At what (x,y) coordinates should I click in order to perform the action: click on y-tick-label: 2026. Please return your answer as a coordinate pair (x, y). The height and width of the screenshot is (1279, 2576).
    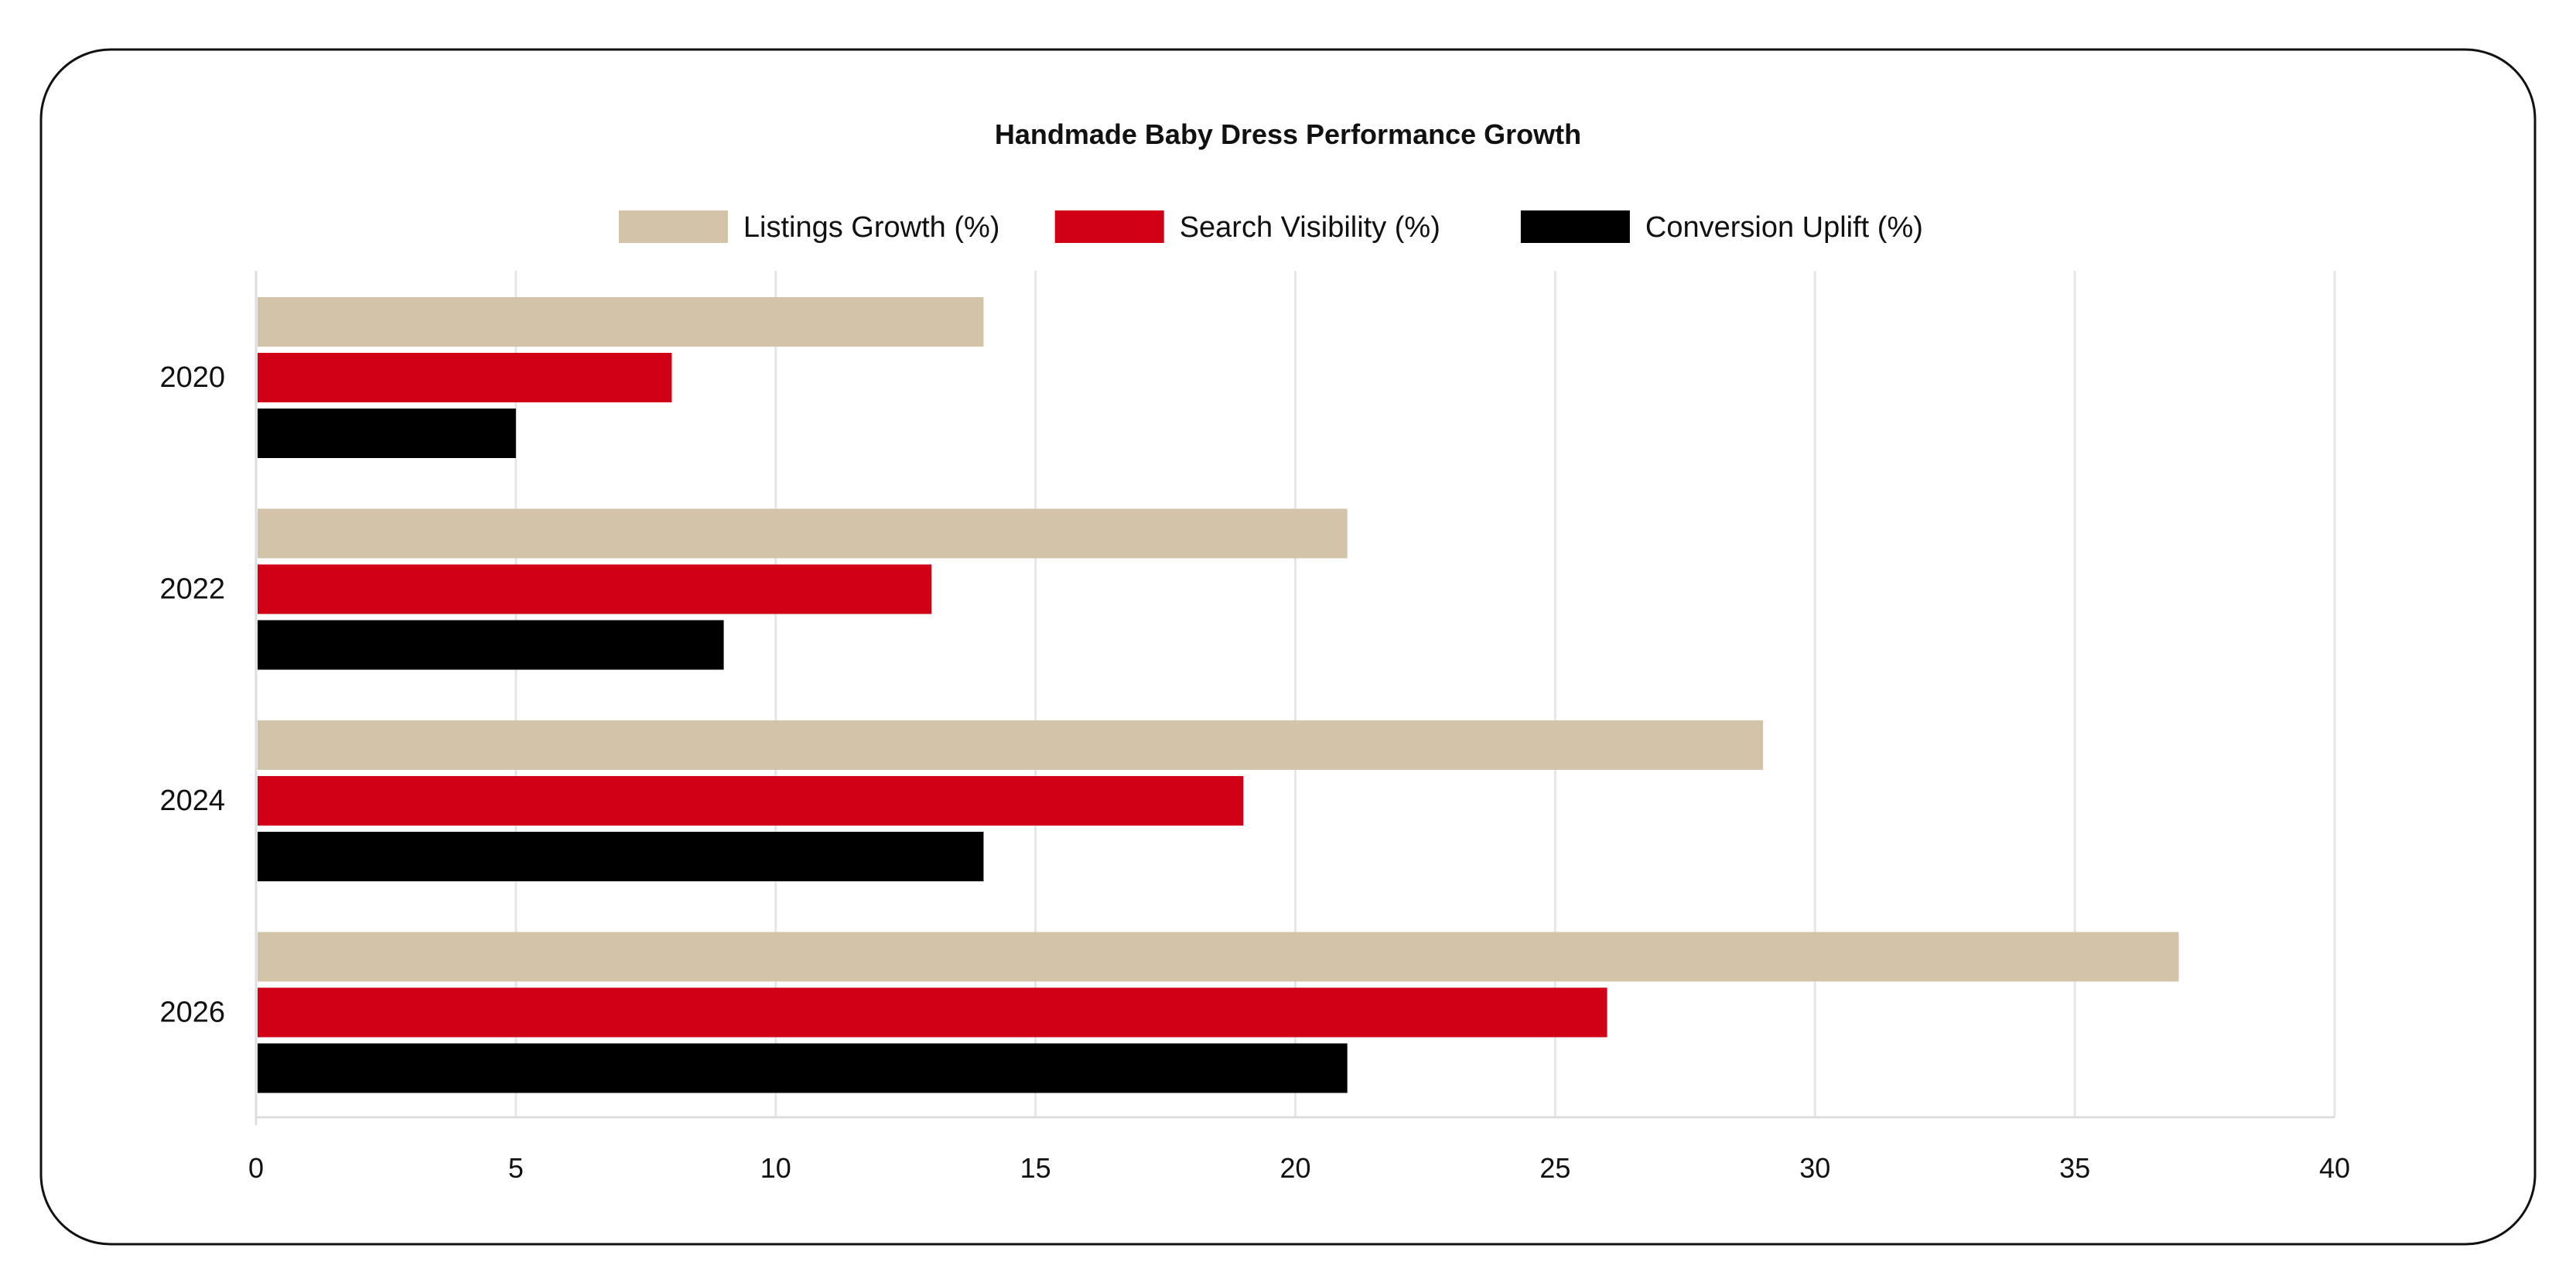
    Looking at the image, I should click on (192, 1012).